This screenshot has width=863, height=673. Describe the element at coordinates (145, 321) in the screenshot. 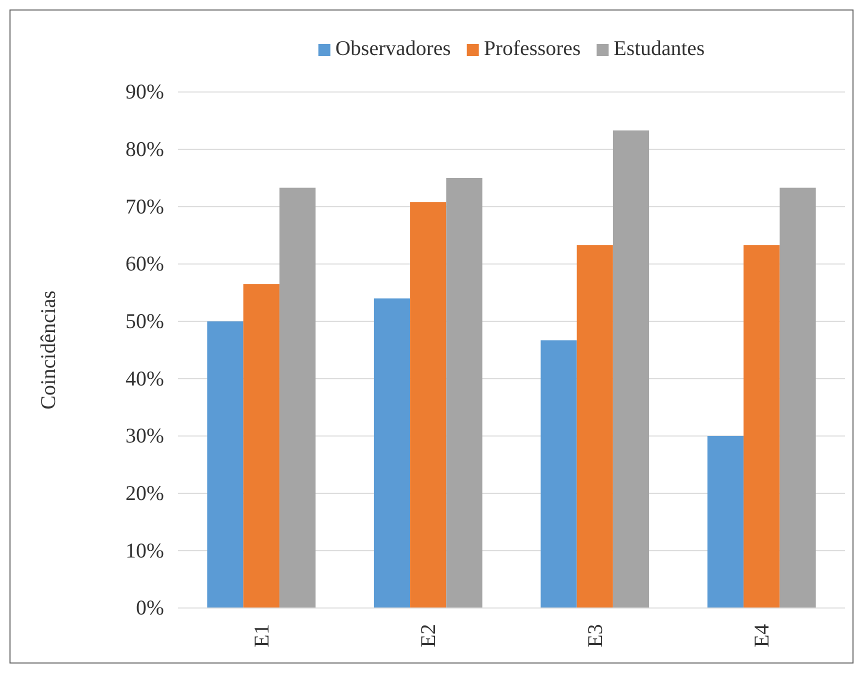

I see `y-tick-label: 50%` at that location.